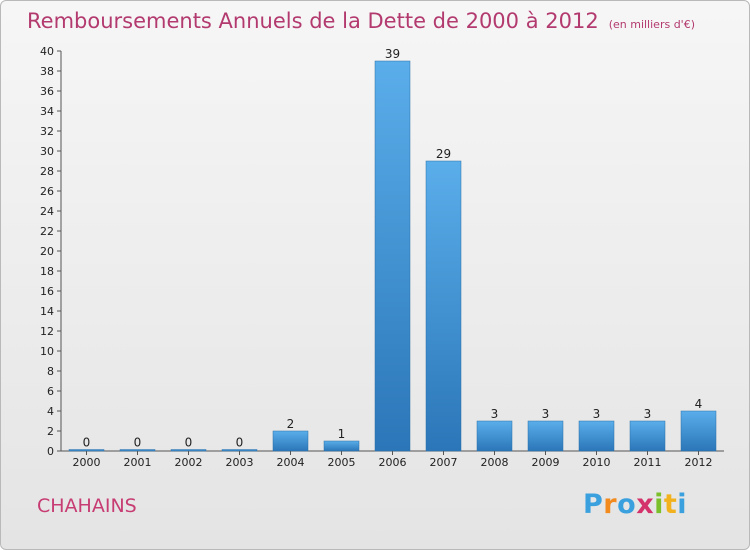 The image size is (750, 550). Describe the element at coordinates (47, 191) in the screenshot. I see `y-tick-label: 26` at that location.